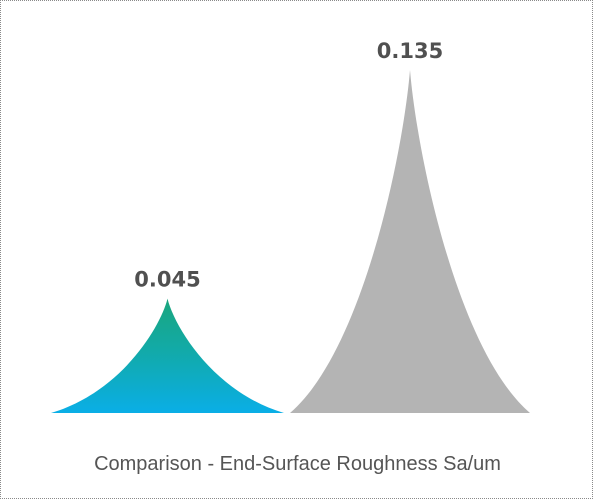 The height and width of the screenshot is (501, 595). What do you see at coordinates (167, 355) in the screenshot?
I see `bar-0-spike` at bounding box center [167, 355].